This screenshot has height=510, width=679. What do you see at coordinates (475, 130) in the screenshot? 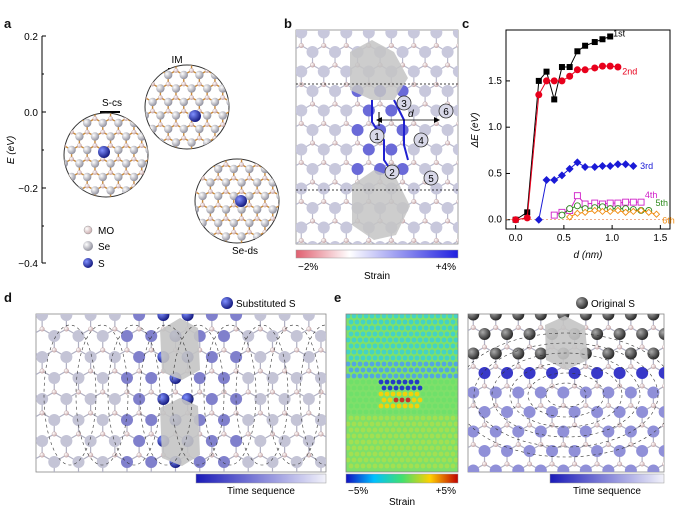
I see `chart-ylabel: ΔE (eV)` at bounding box center [475, 130].